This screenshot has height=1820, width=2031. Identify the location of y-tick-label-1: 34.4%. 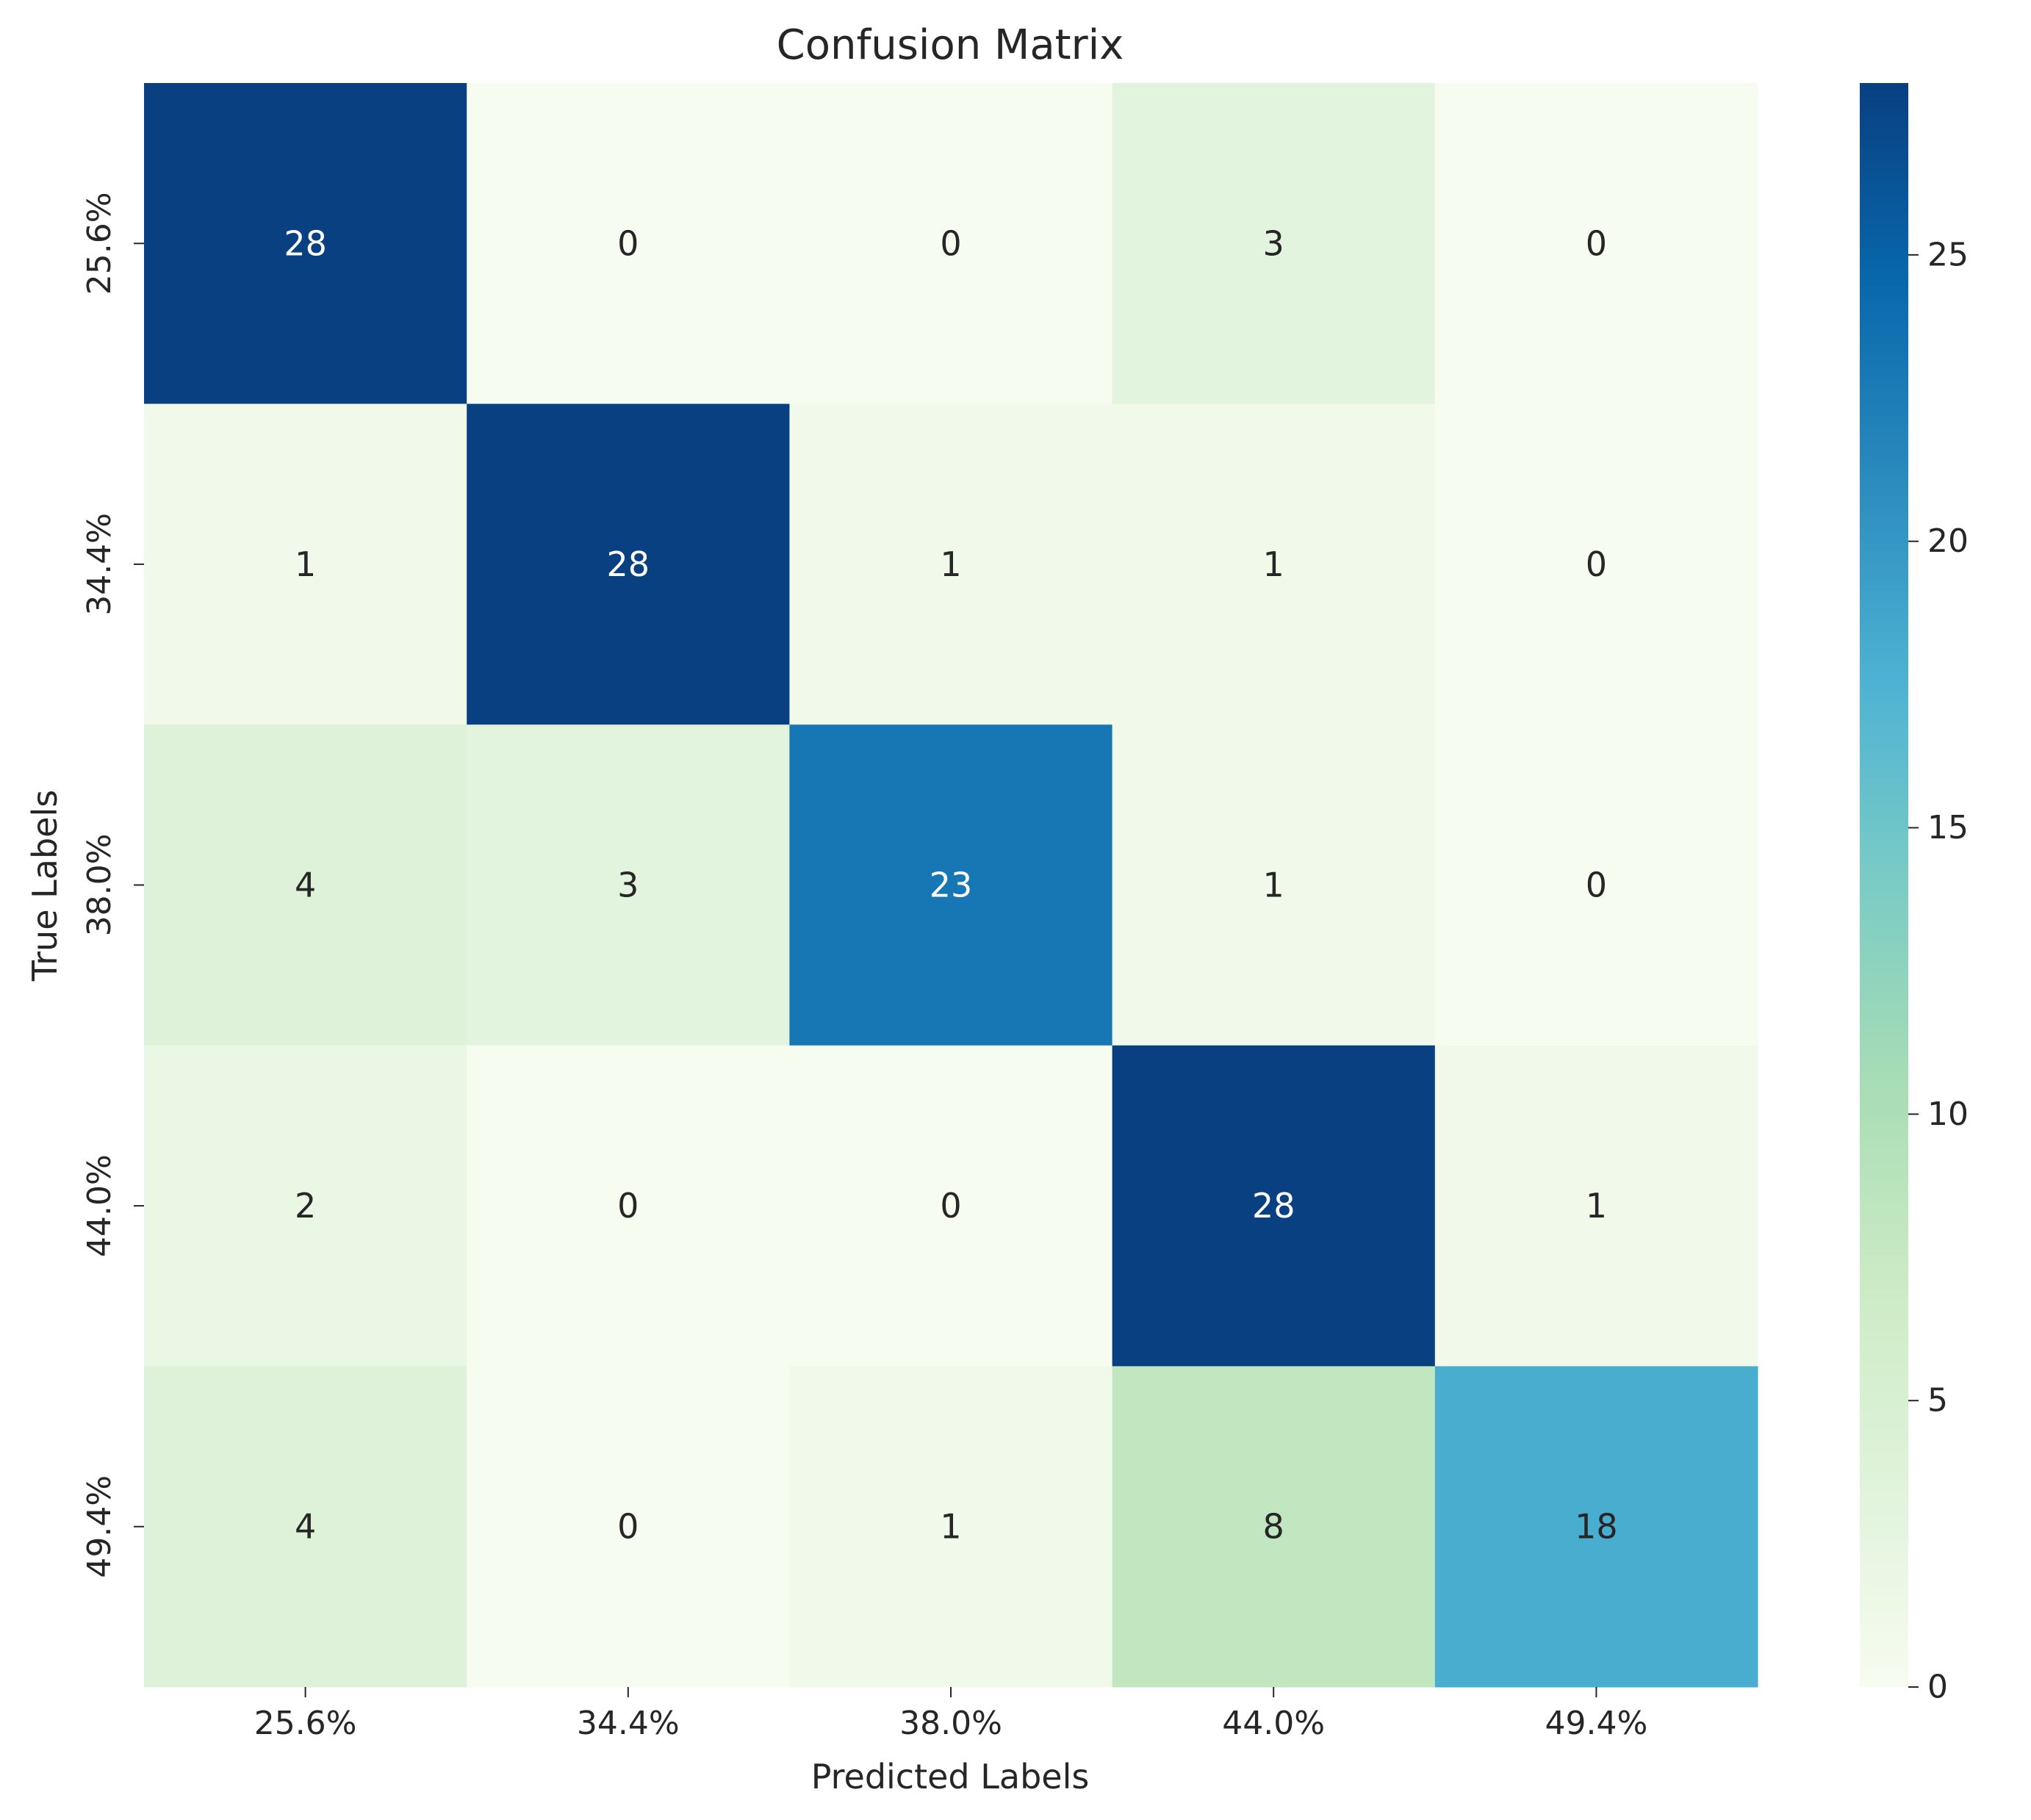
(99, 565).